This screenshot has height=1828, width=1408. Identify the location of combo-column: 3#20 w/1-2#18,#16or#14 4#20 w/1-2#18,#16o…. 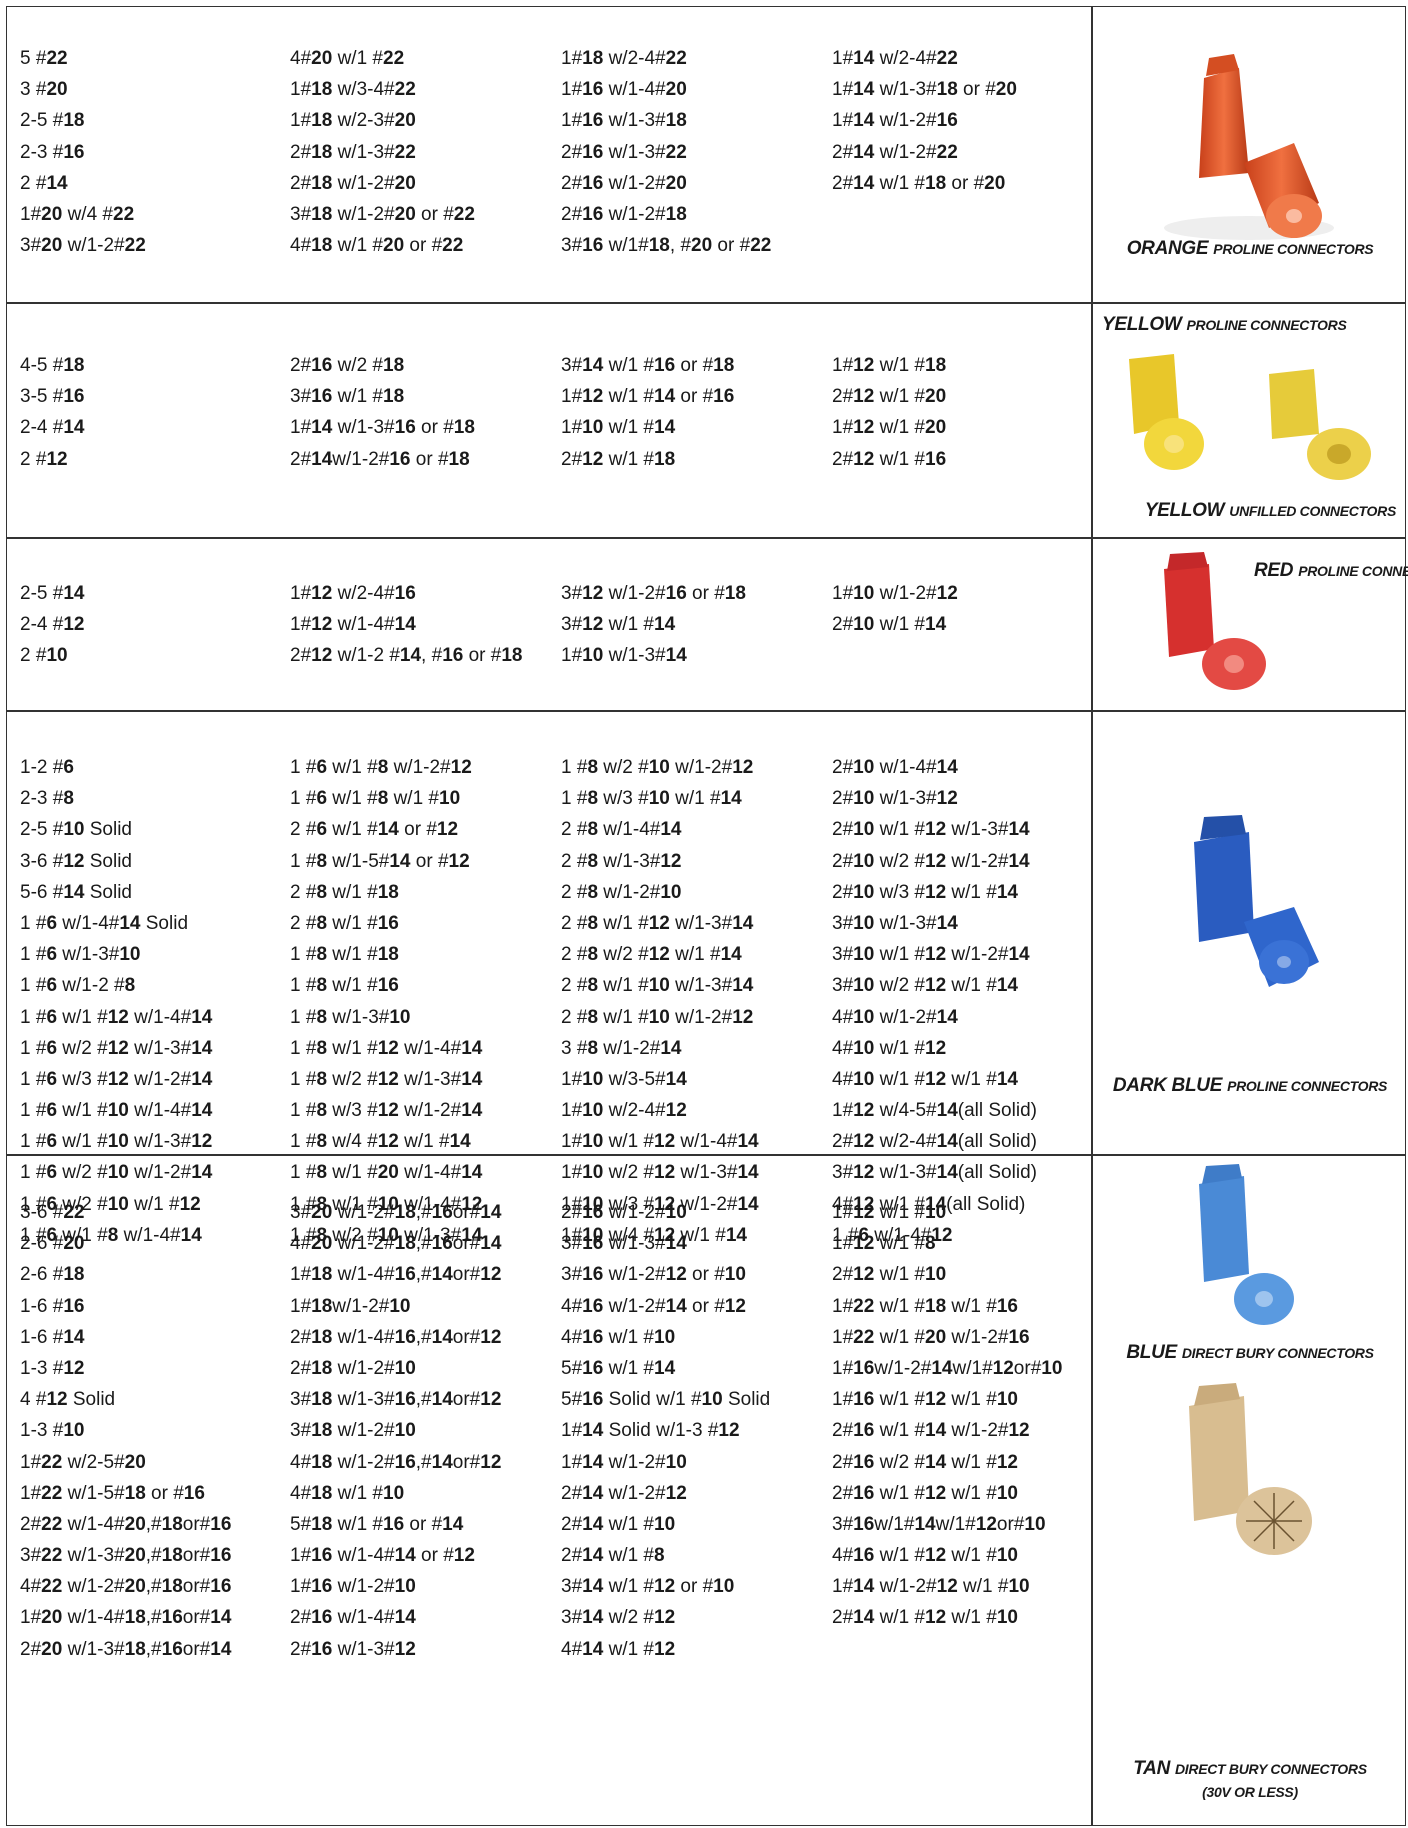
(425, 1431).